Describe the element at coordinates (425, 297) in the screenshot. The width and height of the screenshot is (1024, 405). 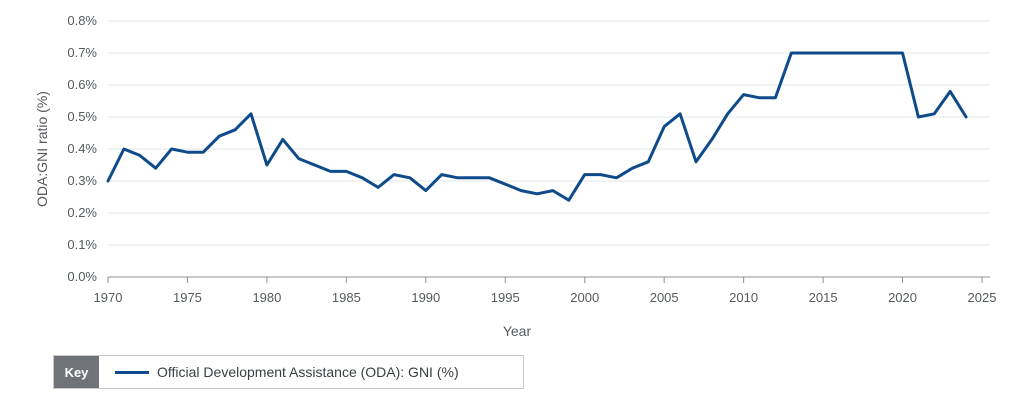
I see `x-tick-label: 1990` at that location.